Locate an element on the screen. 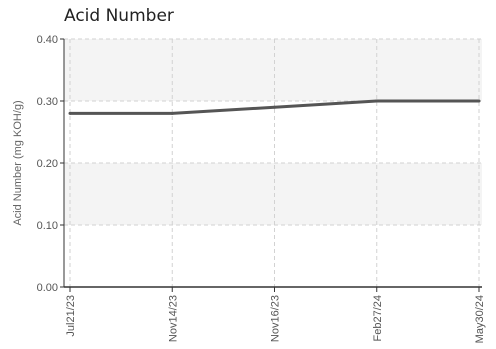 This screenshot has height=349, width=496. y-tick-label: 0.20 is located at coordinates (47, 164).